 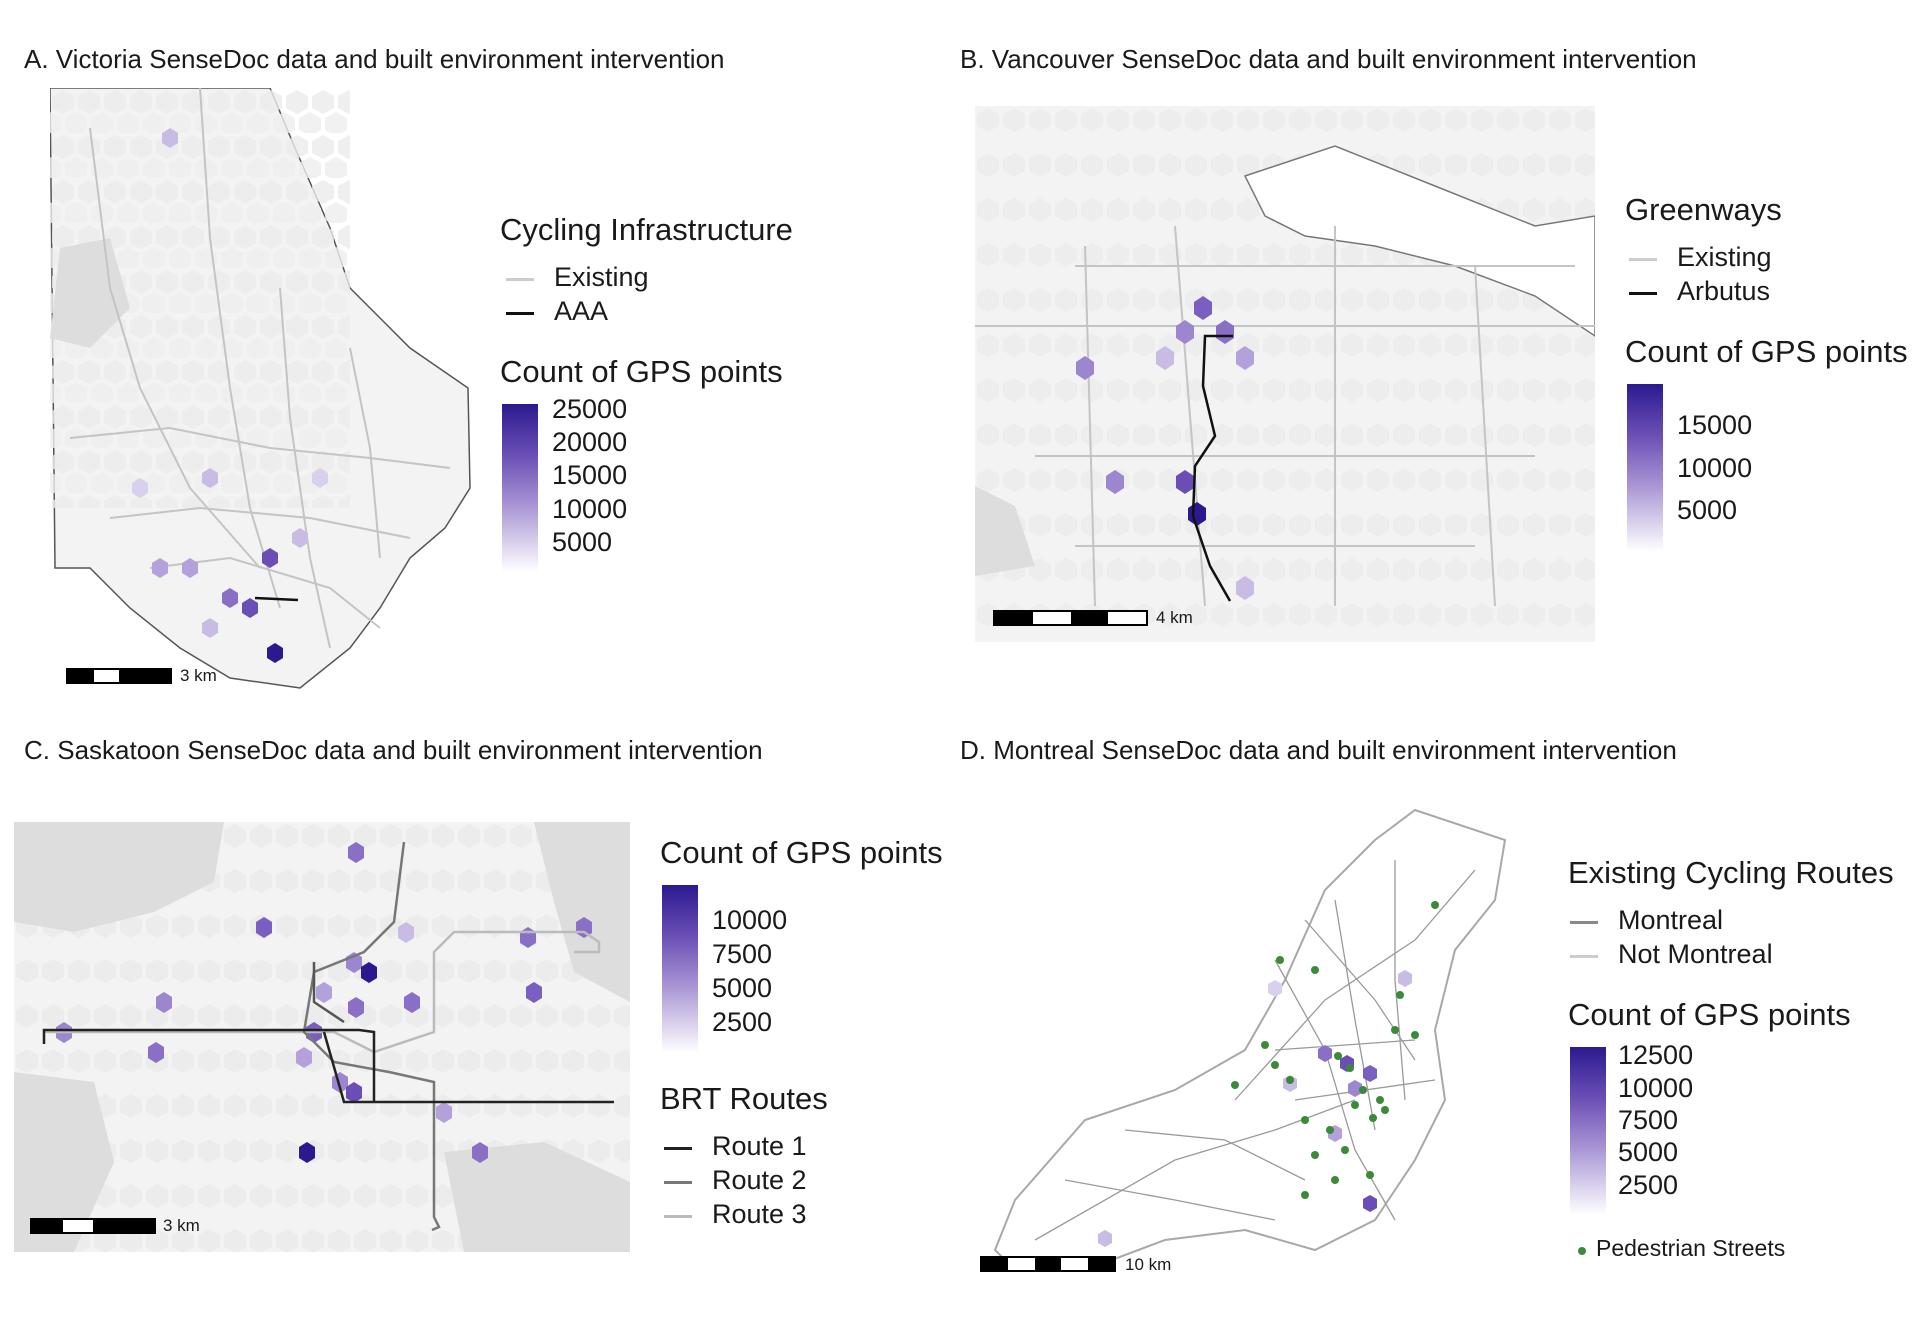 I want to click on legend-label: AAA, so click(x=581, y=311).